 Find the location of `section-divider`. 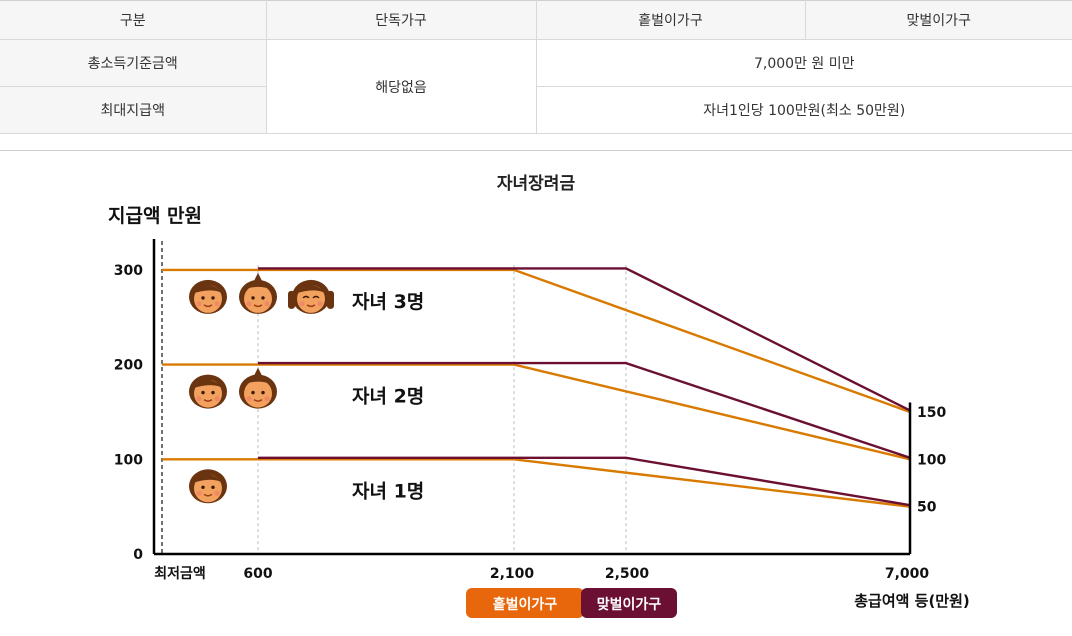

section-divider is located at coordinates (536, 150).